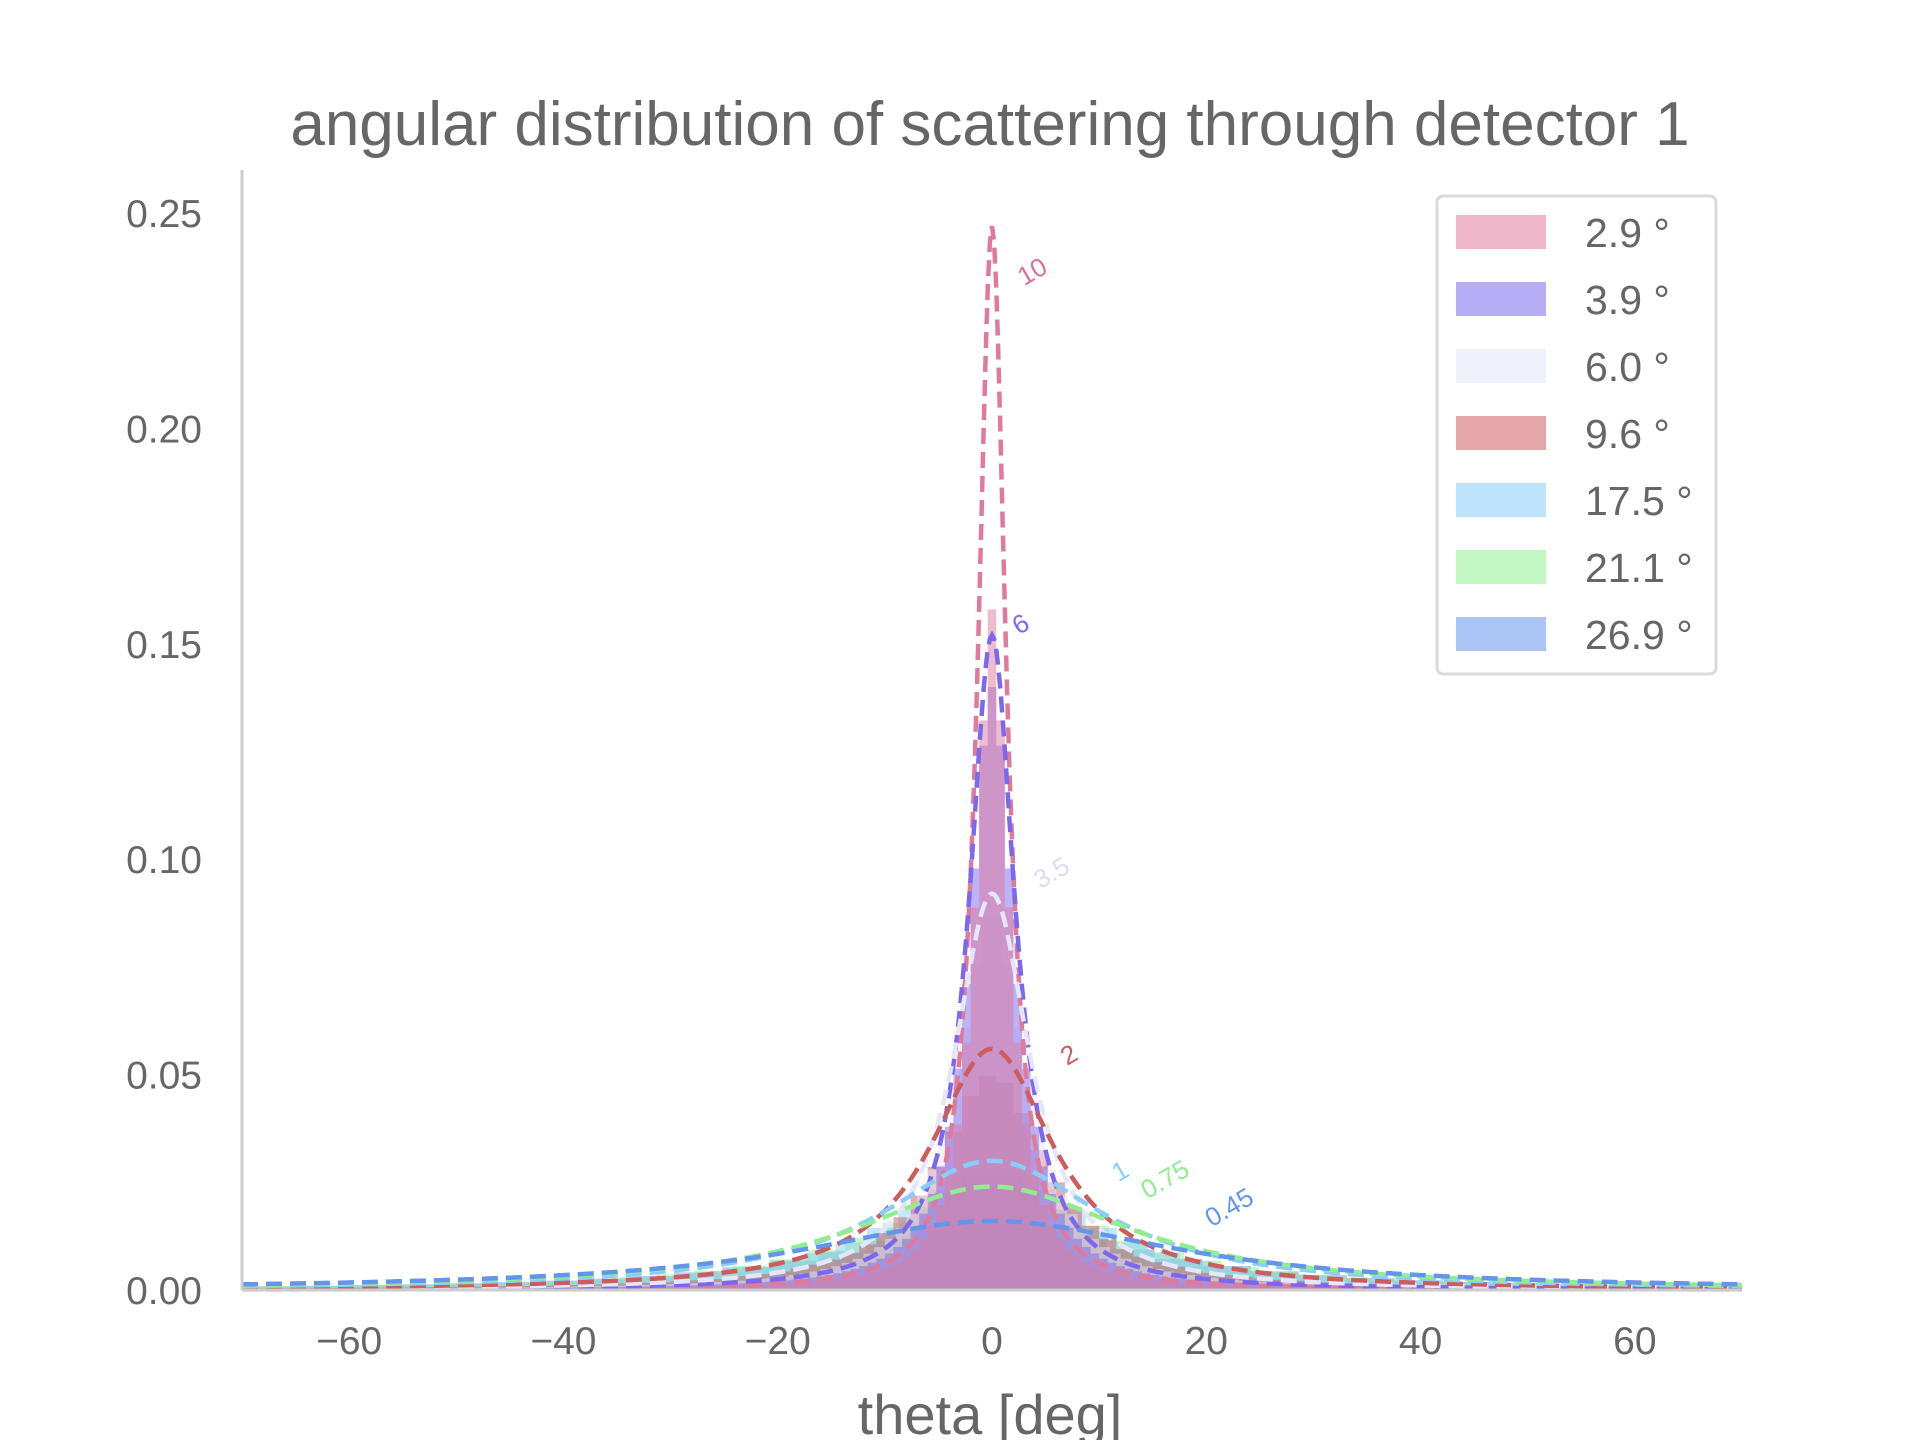 This screenshot has width=1920, height=1440. Describe the element at coordinates (164, 1291) in the screenshot. I see `y-tick-label: 0.00` at that location.